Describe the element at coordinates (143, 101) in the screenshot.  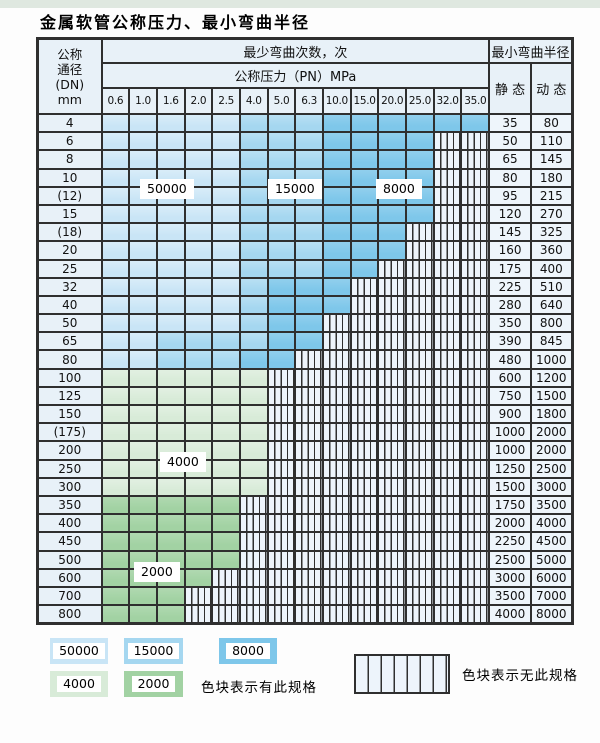
I see `pressure-col-header: 1.0` at that location.